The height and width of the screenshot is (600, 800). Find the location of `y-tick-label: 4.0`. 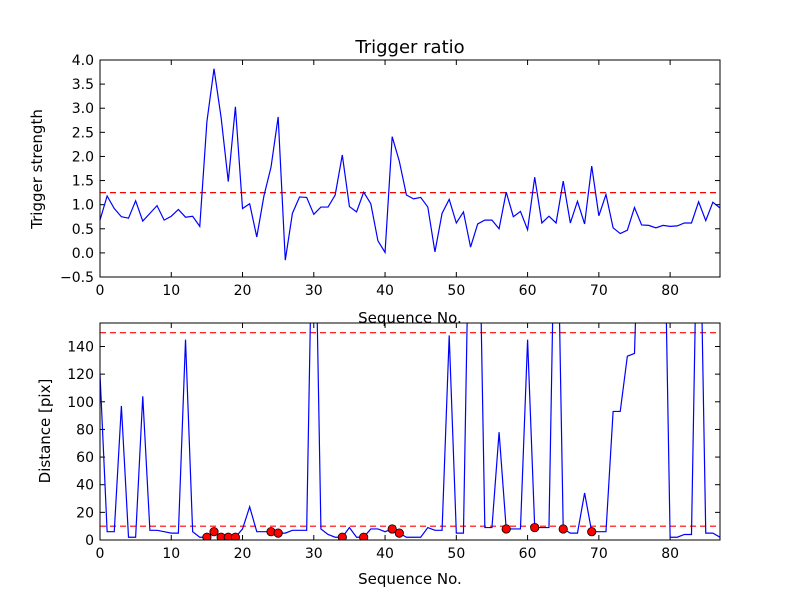

y-tick-label: 4.0 is located at coordinates (83, 61).